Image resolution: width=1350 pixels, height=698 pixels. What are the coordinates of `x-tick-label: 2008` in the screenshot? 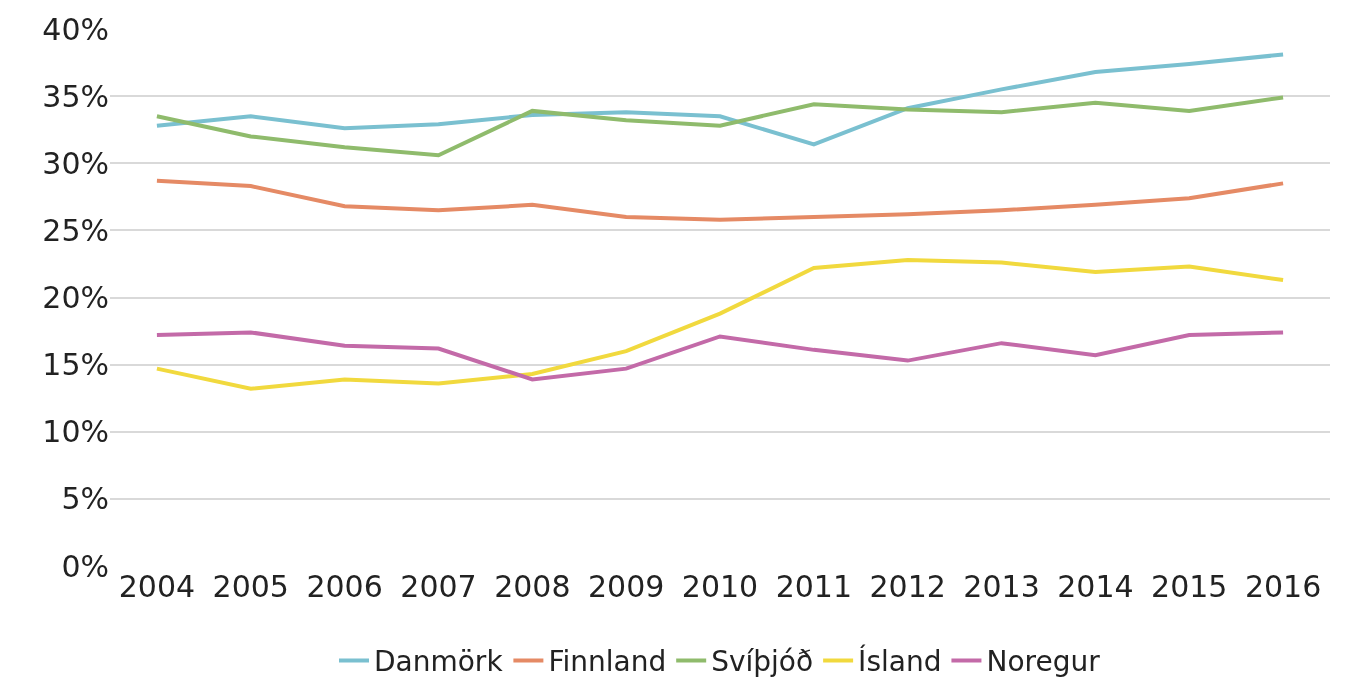 It's located at (532, 586).